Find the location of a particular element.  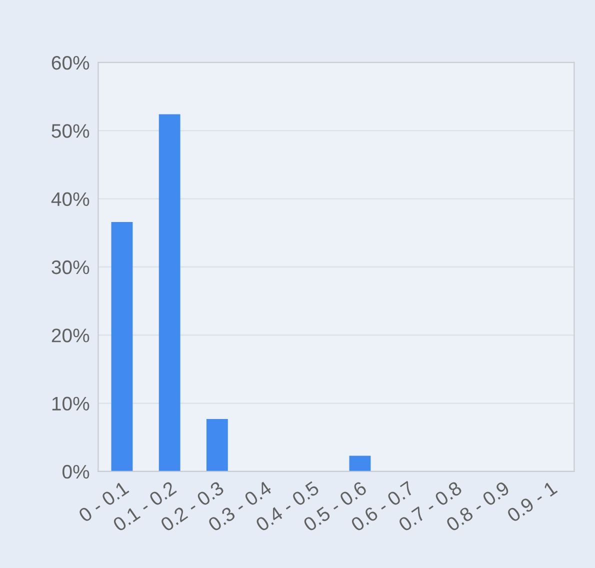

y-tick-label: 30% is located at coordinates (71, 267).